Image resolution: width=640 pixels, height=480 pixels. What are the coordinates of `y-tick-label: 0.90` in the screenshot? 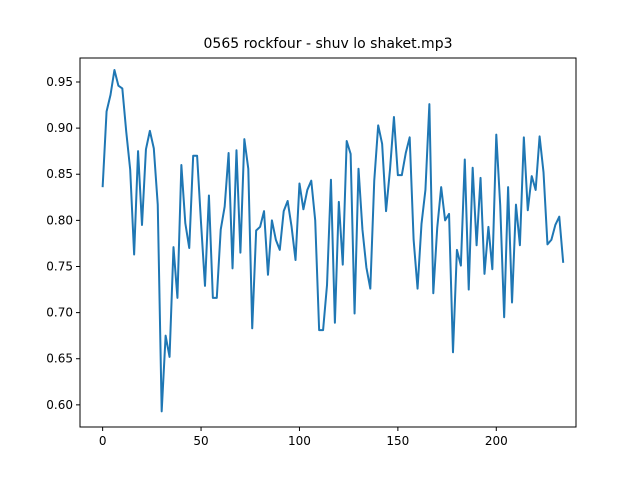 It's located at (59, 128).